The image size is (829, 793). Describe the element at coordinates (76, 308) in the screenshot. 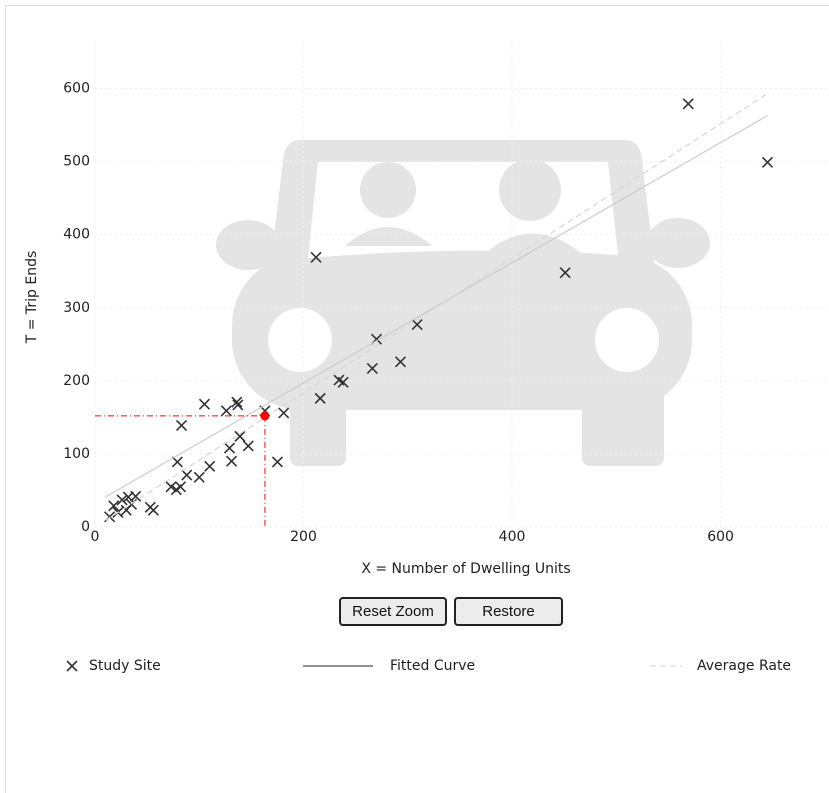

I see `y-tick-label: 300` at that location.